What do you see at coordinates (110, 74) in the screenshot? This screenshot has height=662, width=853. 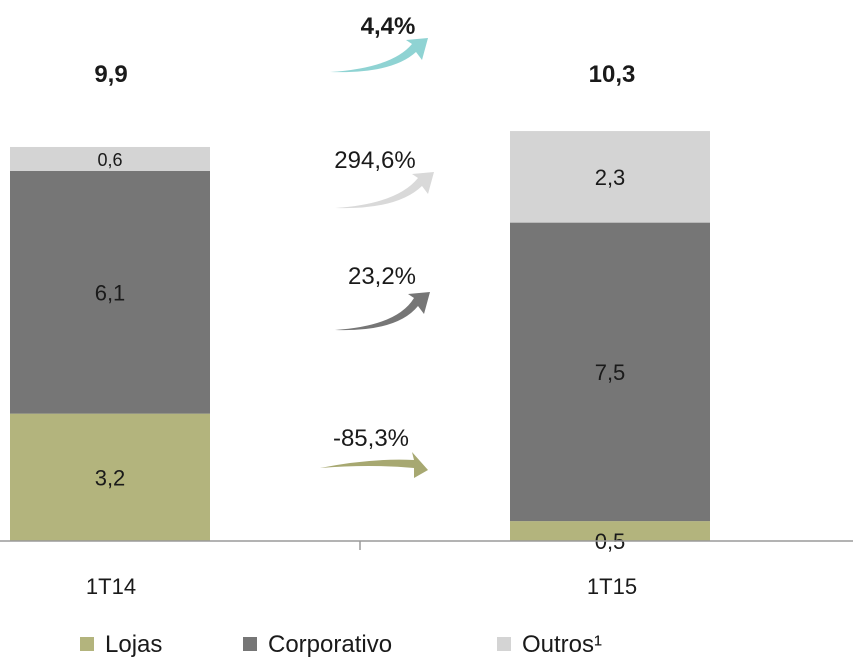 I see `total-label-1t14: 9,9` at bounding box center [110, 74].